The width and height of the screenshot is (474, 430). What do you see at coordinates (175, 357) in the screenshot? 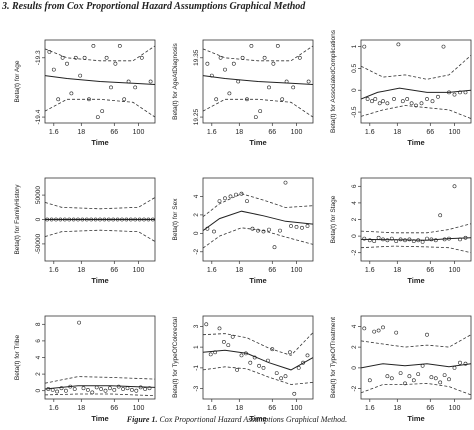
I see `y-axis-title: Beta(t) for TypeOfColorectal` at bounding box center [175, 357].